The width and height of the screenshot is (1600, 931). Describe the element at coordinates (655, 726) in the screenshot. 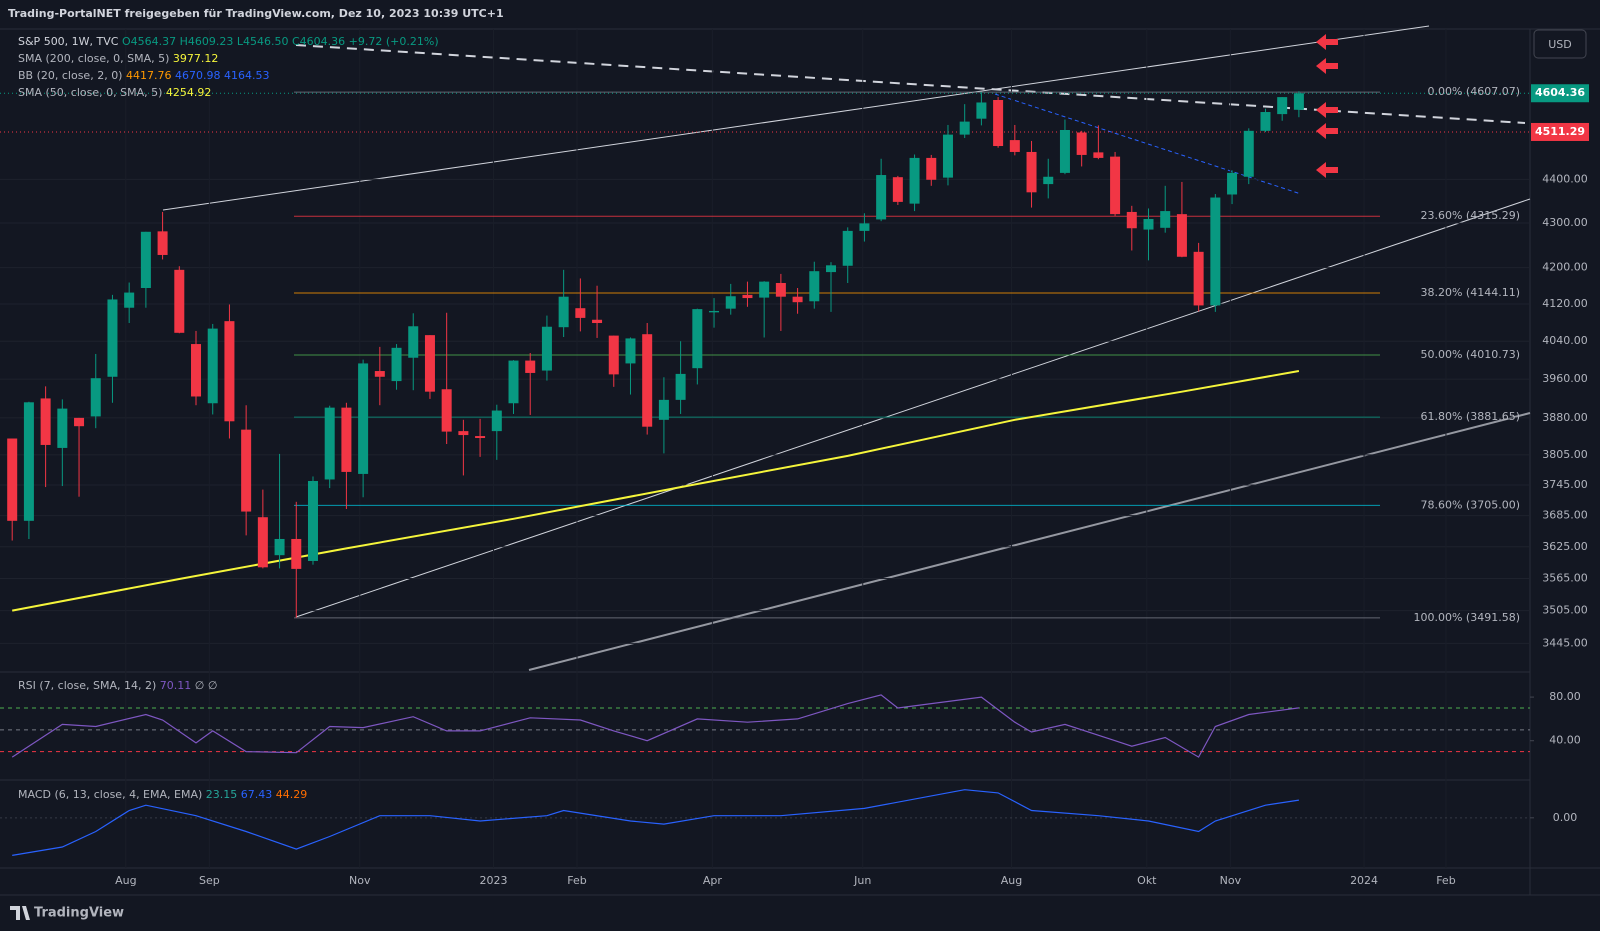

I see `rsi-line` at that location.